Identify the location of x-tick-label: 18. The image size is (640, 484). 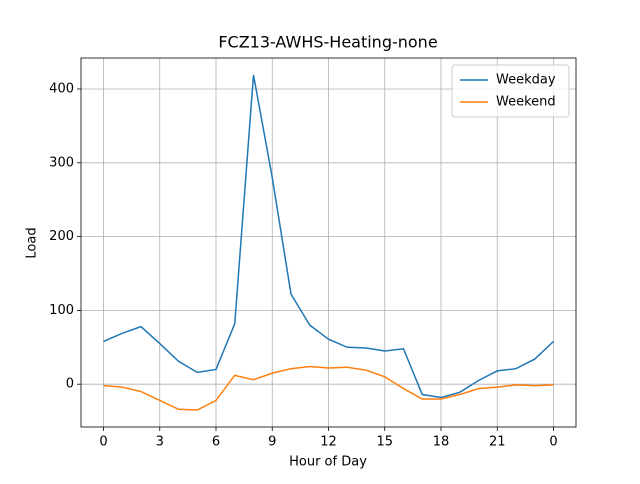
(441, 442).